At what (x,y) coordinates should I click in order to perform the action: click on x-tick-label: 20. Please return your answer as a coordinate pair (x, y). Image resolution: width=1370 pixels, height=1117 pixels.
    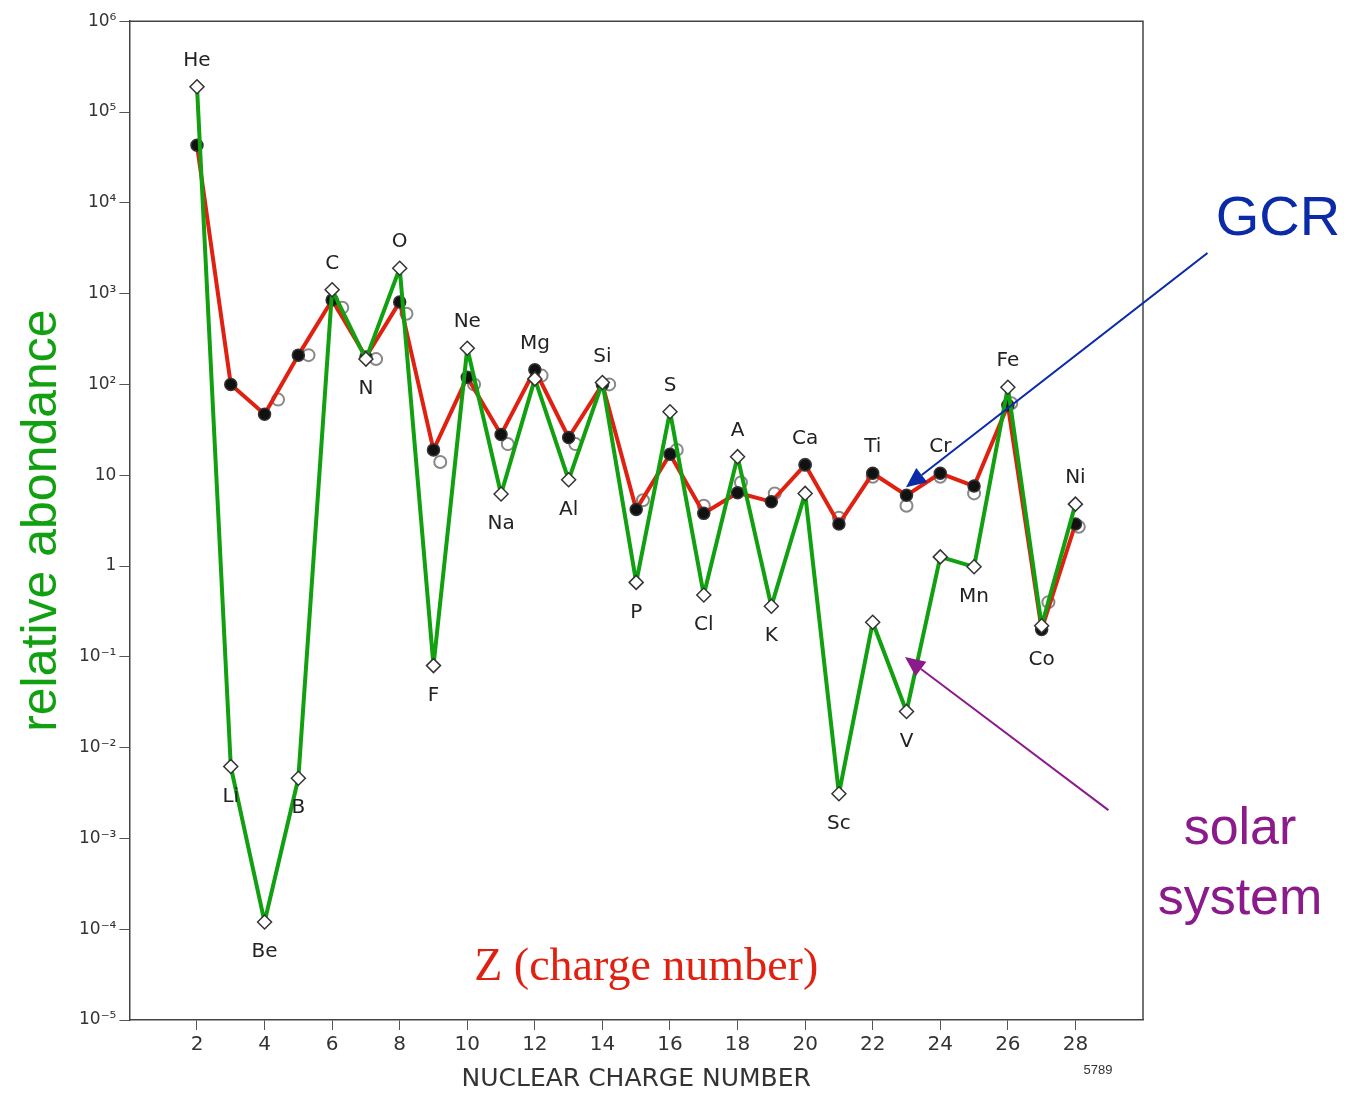
    Looking at the image, I should click on (805, 1043).